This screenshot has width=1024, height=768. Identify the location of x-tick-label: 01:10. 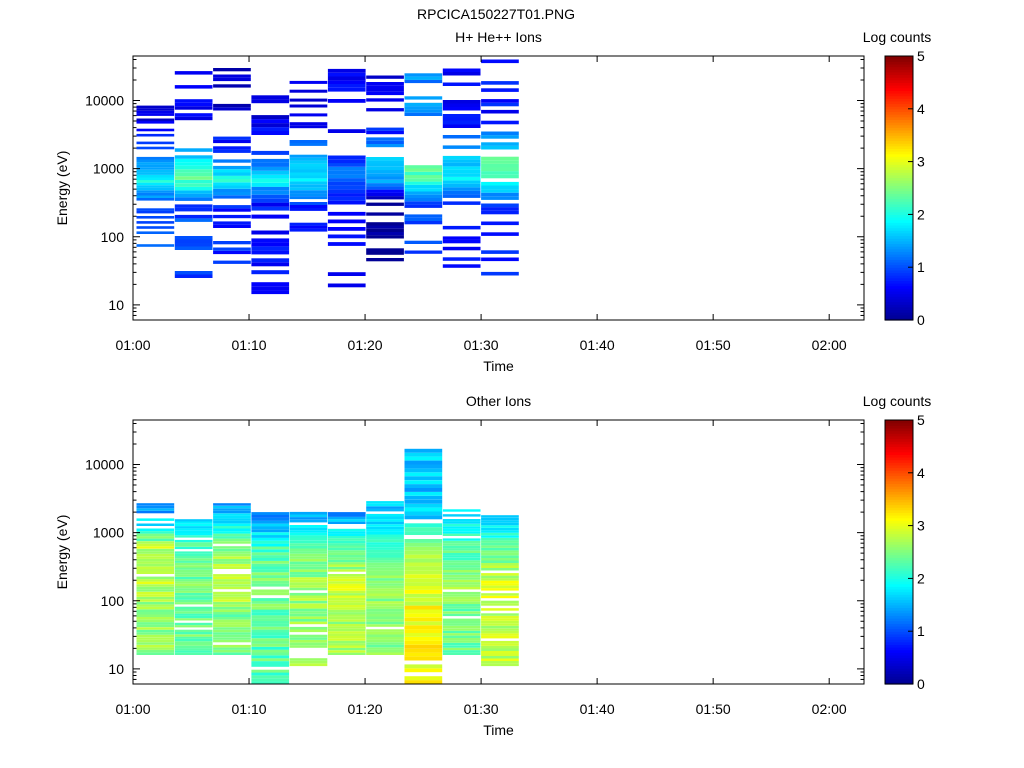
(249, 345).